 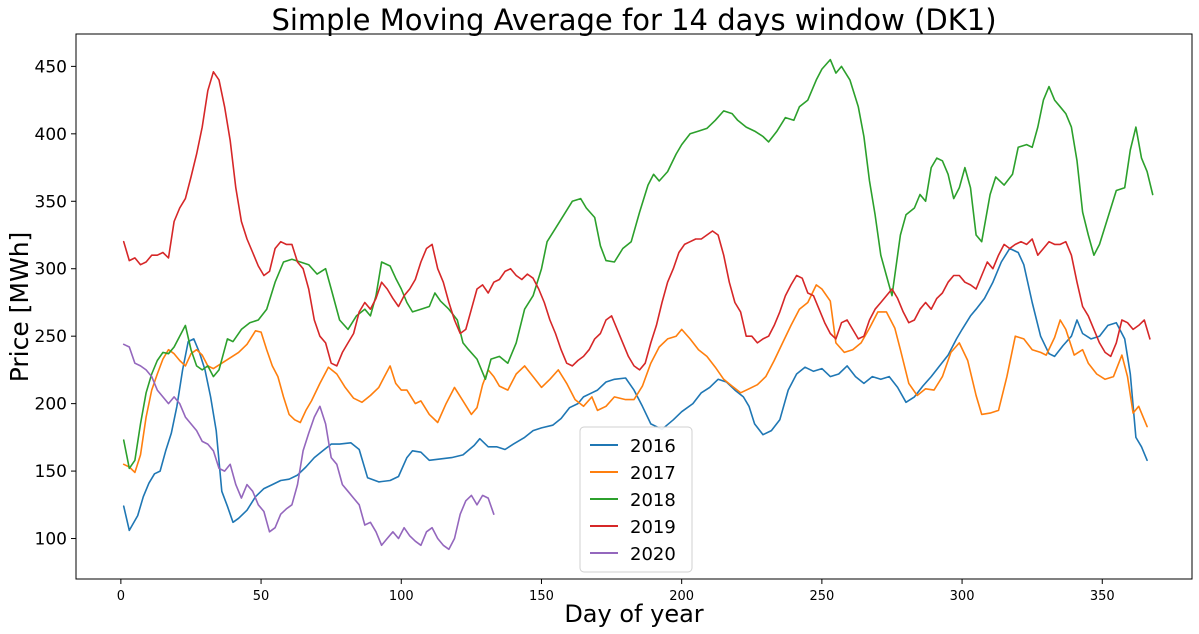 I want to click on y-tick-label: 450, so click(x=51, y=67).